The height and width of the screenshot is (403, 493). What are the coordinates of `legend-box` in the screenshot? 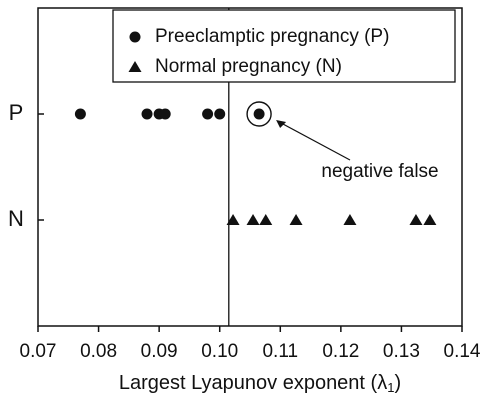 It's located at (284, 46).